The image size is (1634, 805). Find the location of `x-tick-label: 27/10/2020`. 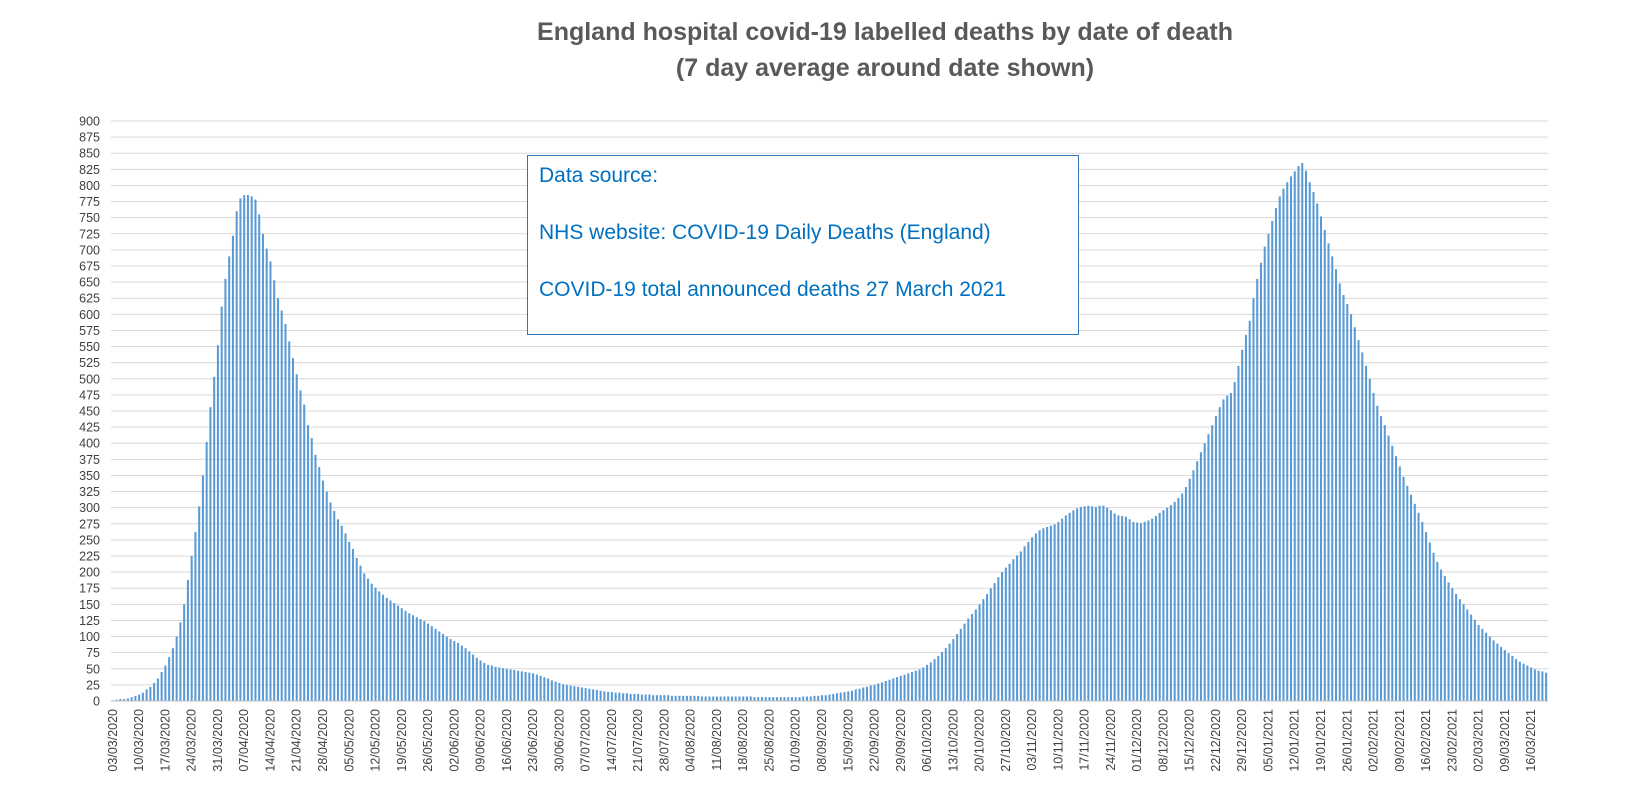

x-tick-label: 27/10/2020 is located at coordinates (1006, 740).